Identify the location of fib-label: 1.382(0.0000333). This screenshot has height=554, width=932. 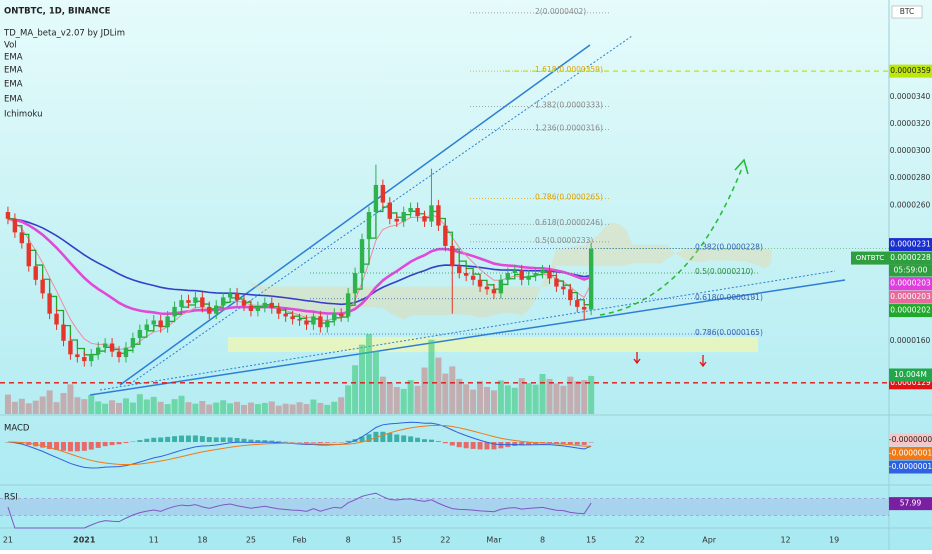
(569, 104).